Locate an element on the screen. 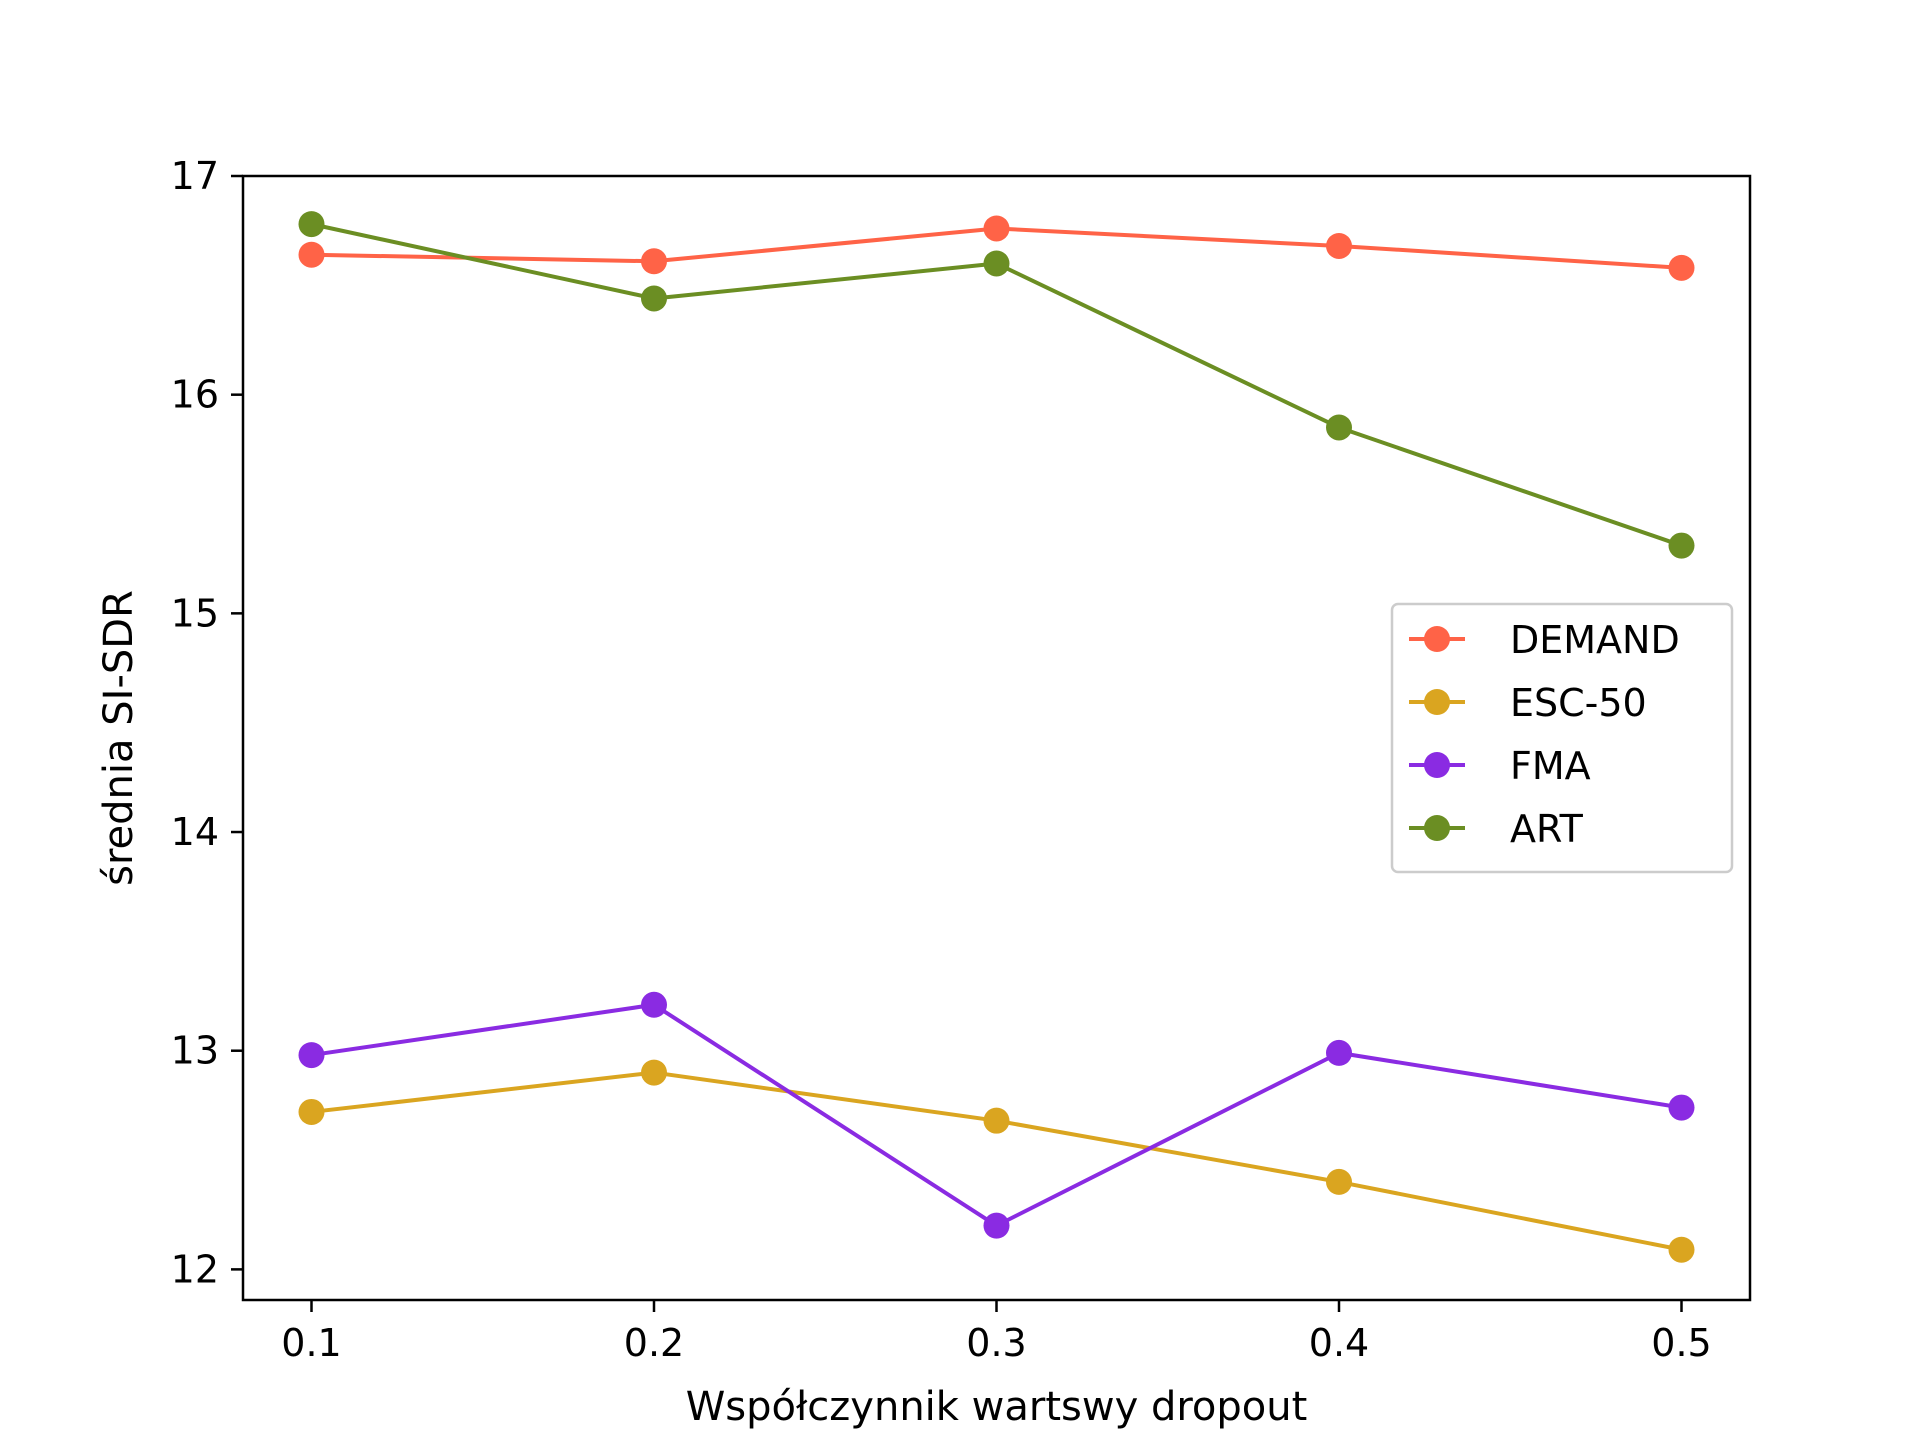 The width and height of the screenshot is (1920, 1444). legend: DEMAND ESC-50 FMA ART is located at coordinates (1562, 738).